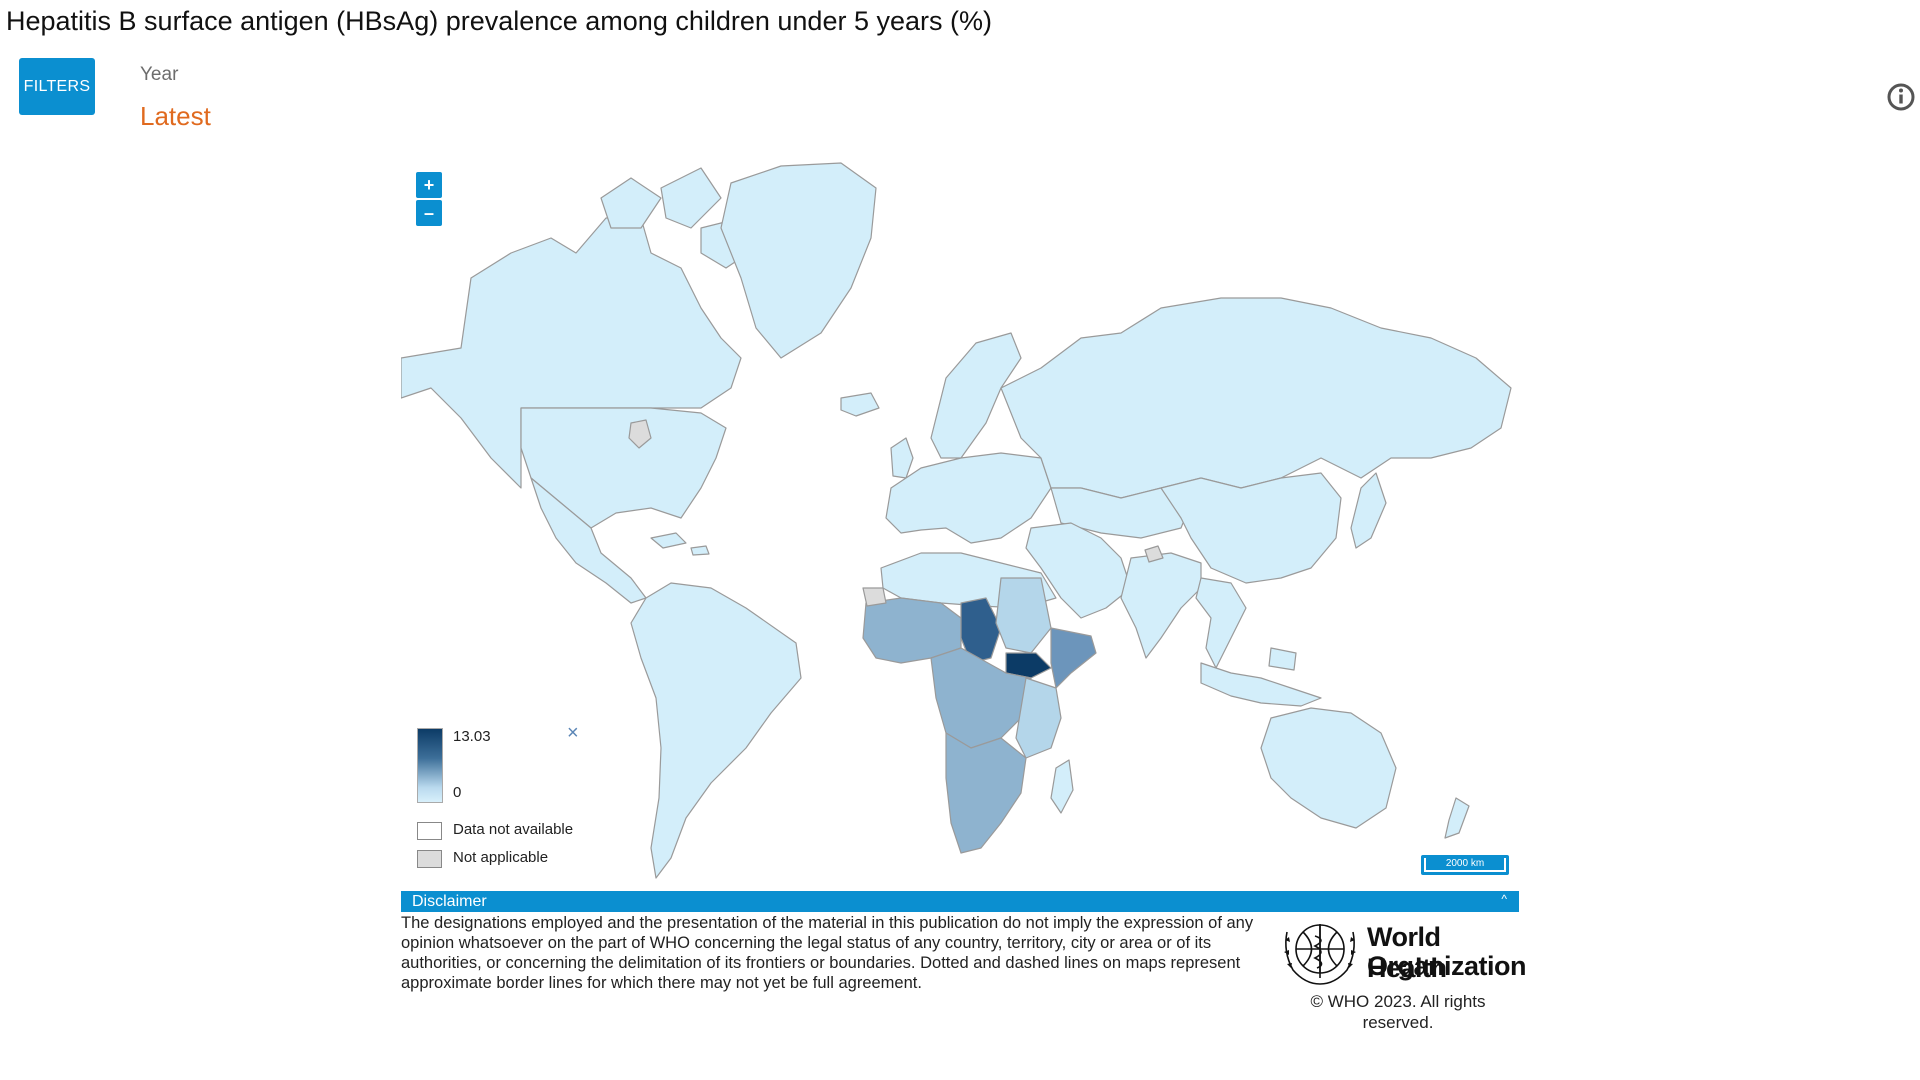 This screenshot has height=1080, width=1920. What do you see at coordinates (1457, 818) in the screenshot?
I see `region-new-zealand` at bounding box center [1457, 818].